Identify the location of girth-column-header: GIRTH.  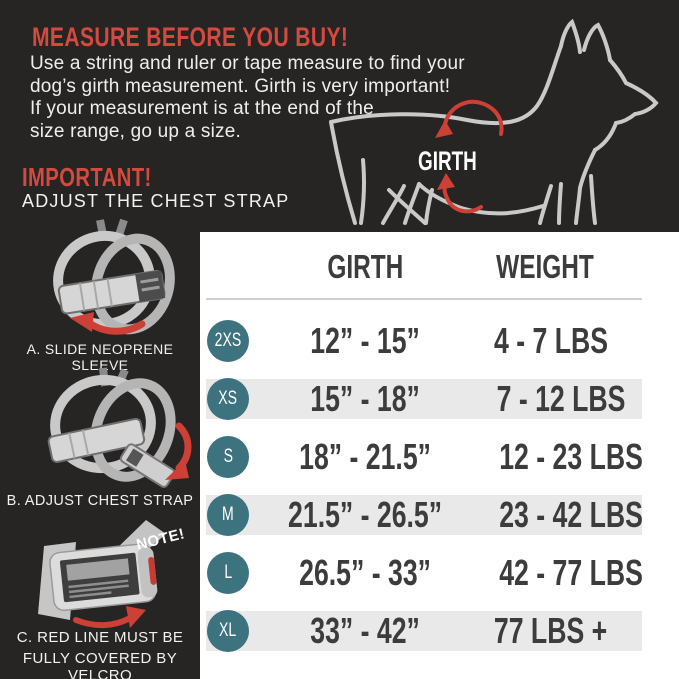
(365, 266).